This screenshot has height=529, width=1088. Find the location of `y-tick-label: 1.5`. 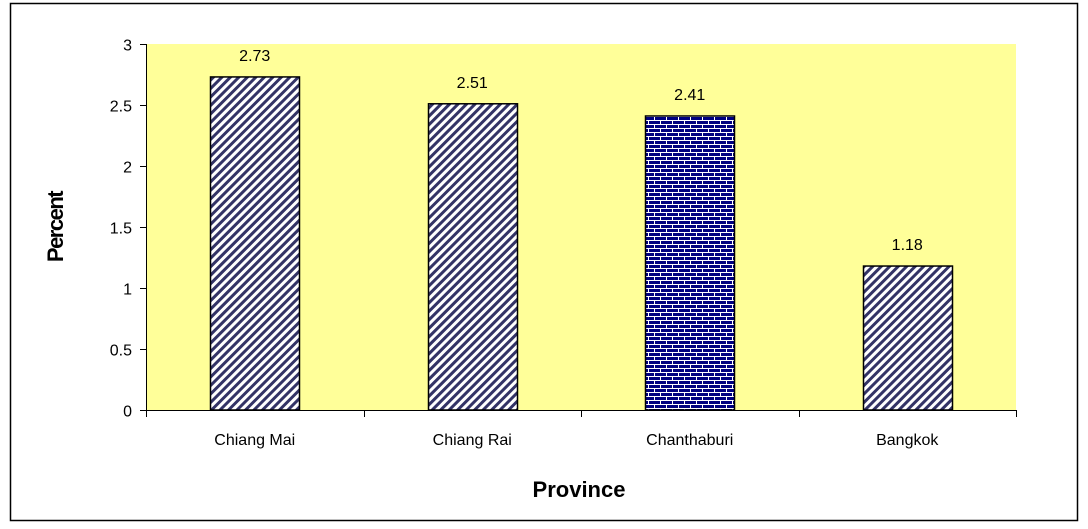

y-tick-label: 1.5 is located at coordinates (121, 229).